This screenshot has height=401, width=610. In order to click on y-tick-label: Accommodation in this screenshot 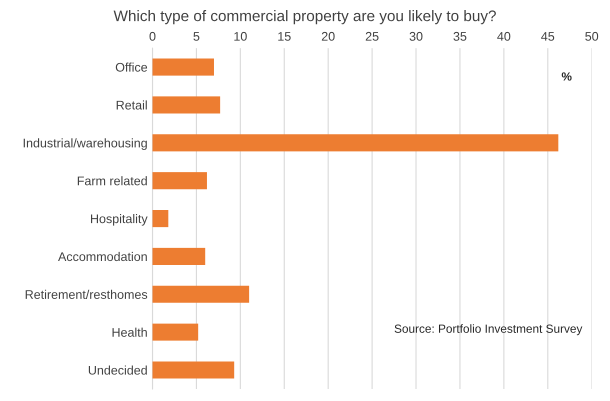, I will do `click(102, 257)`.